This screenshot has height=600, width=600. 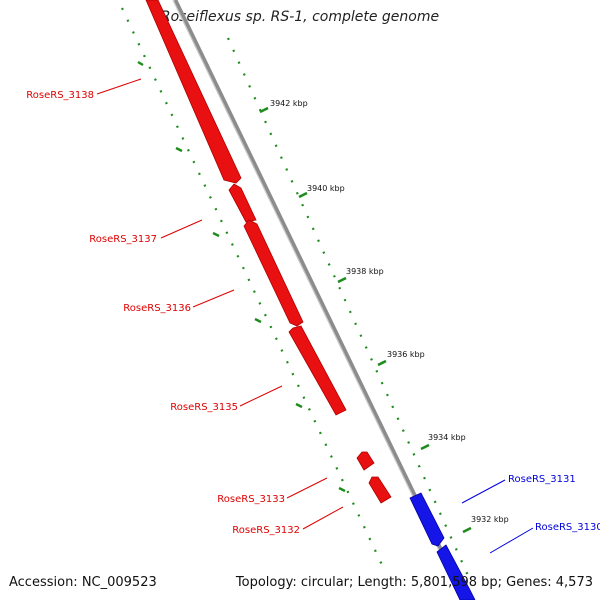 What do you see at coordinates (266, 530) in the screenshot?
I see `gene-label-3132: RoseRS_3132` at bounding box center [266, 530].